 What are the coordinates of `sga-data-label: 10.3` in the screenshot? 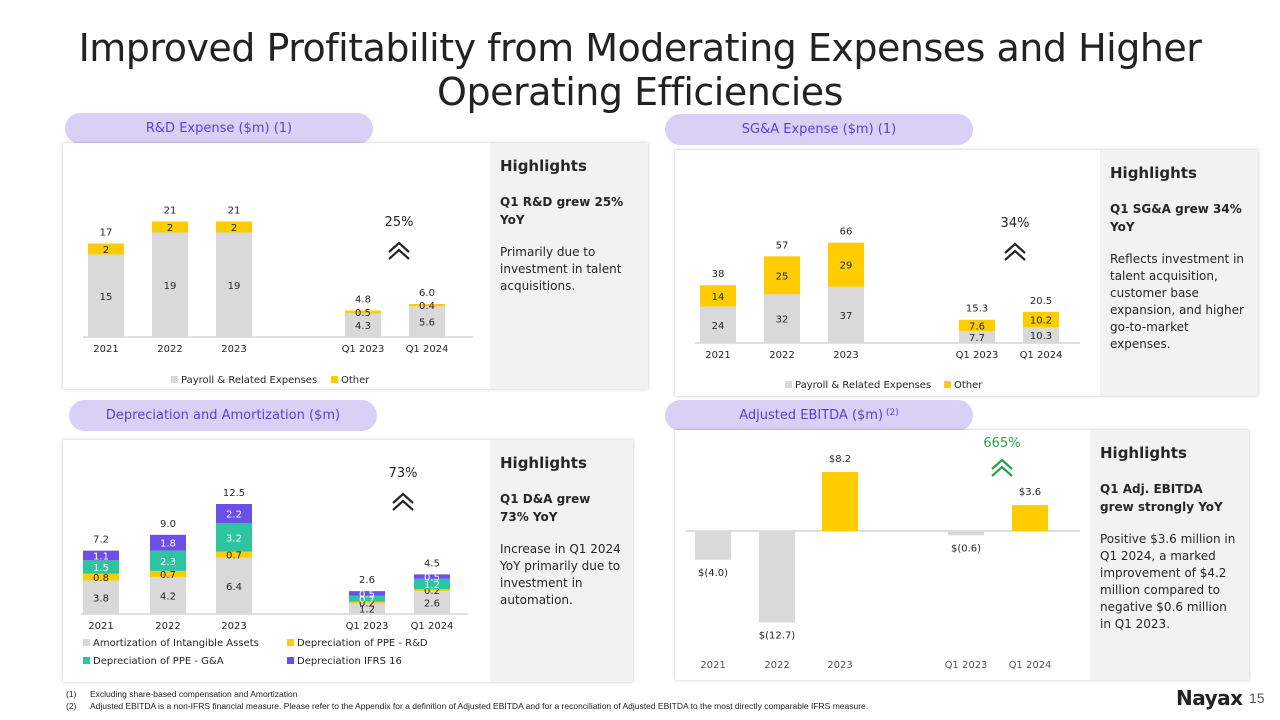 It's located at (1041, 336).